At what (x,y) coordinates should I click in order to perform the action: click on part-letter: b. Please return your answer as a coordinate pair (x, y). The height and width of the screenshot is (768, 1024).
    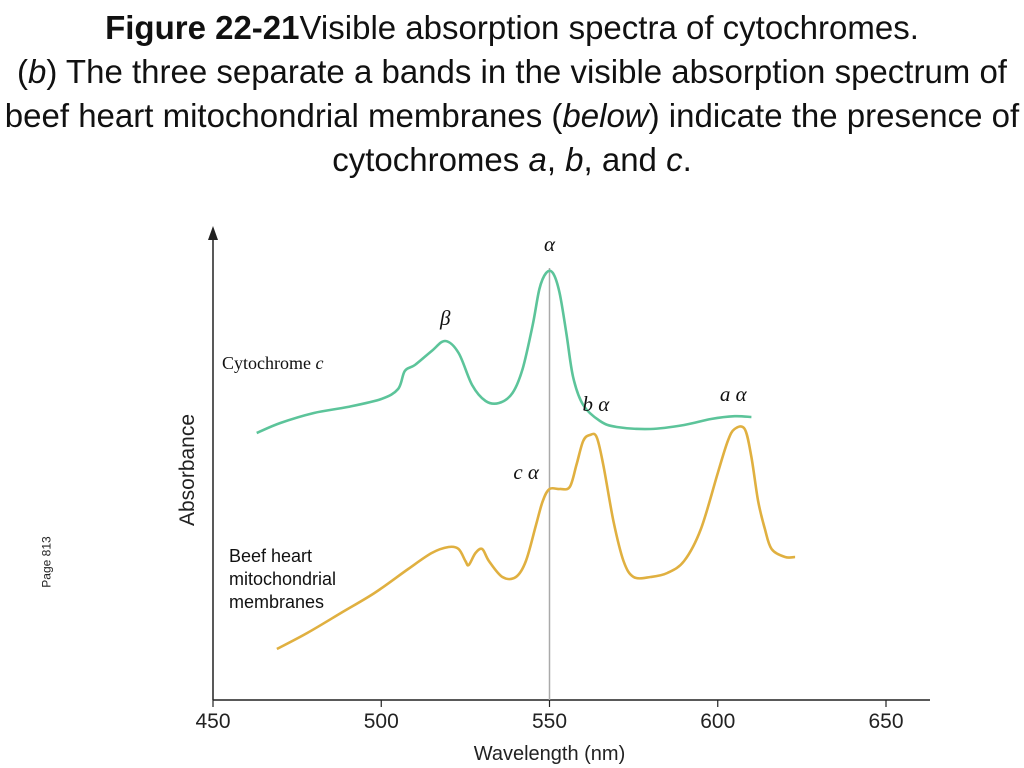
    Looking at the image, I should click on (37, 71).